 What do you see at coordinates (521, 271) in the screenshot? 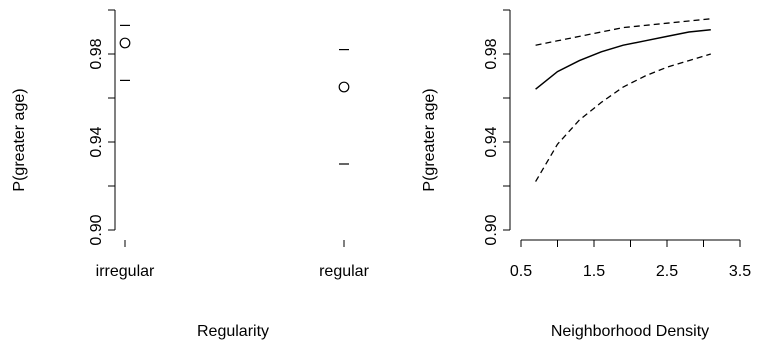
I see `right-x-tick-label: 0.5` at bounding box center [521, 271].